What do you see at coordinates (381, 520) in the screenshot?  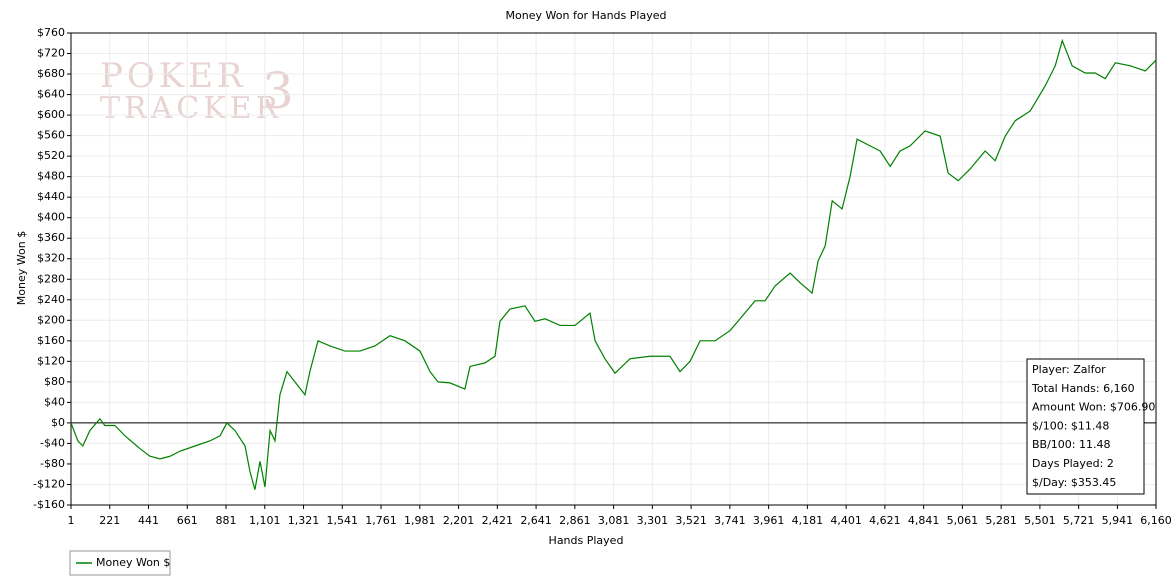 I see `x-tick-label: 1,761` at bounding box center [381, 520].